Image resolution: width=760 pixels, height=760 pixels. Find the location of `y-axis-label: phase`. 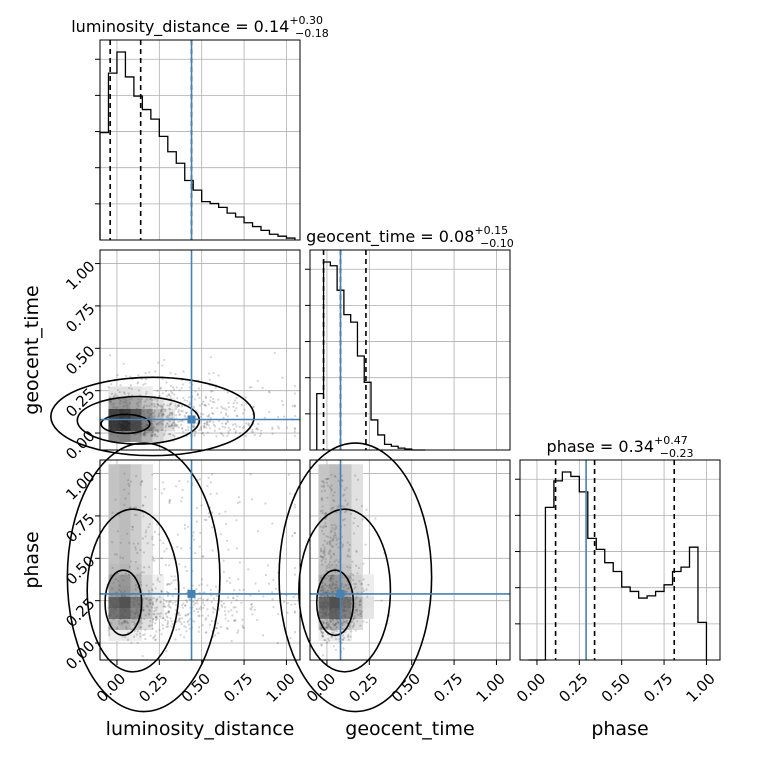

y-axis-label: phase is located at coordinates (32, 559).